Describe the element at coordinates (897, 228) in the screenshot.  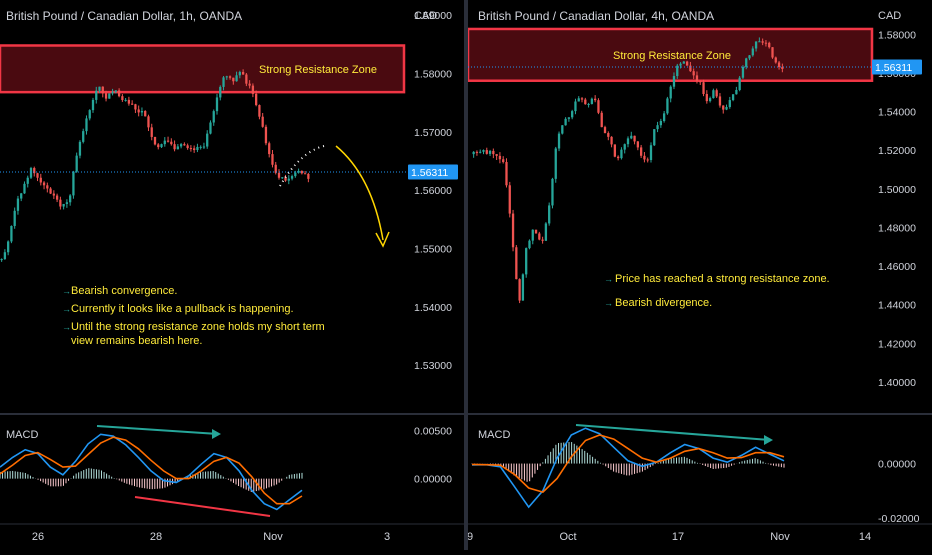
I see `price-tick-label: 1.48000` at that location.